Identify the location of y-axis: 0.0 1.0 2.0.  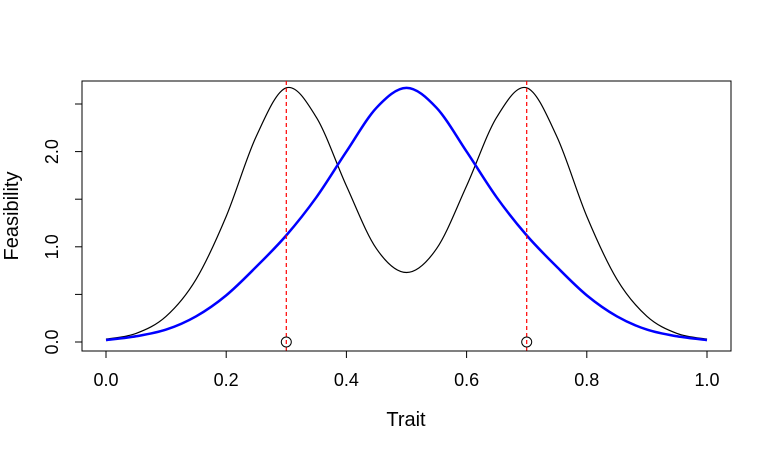
(62, 229).